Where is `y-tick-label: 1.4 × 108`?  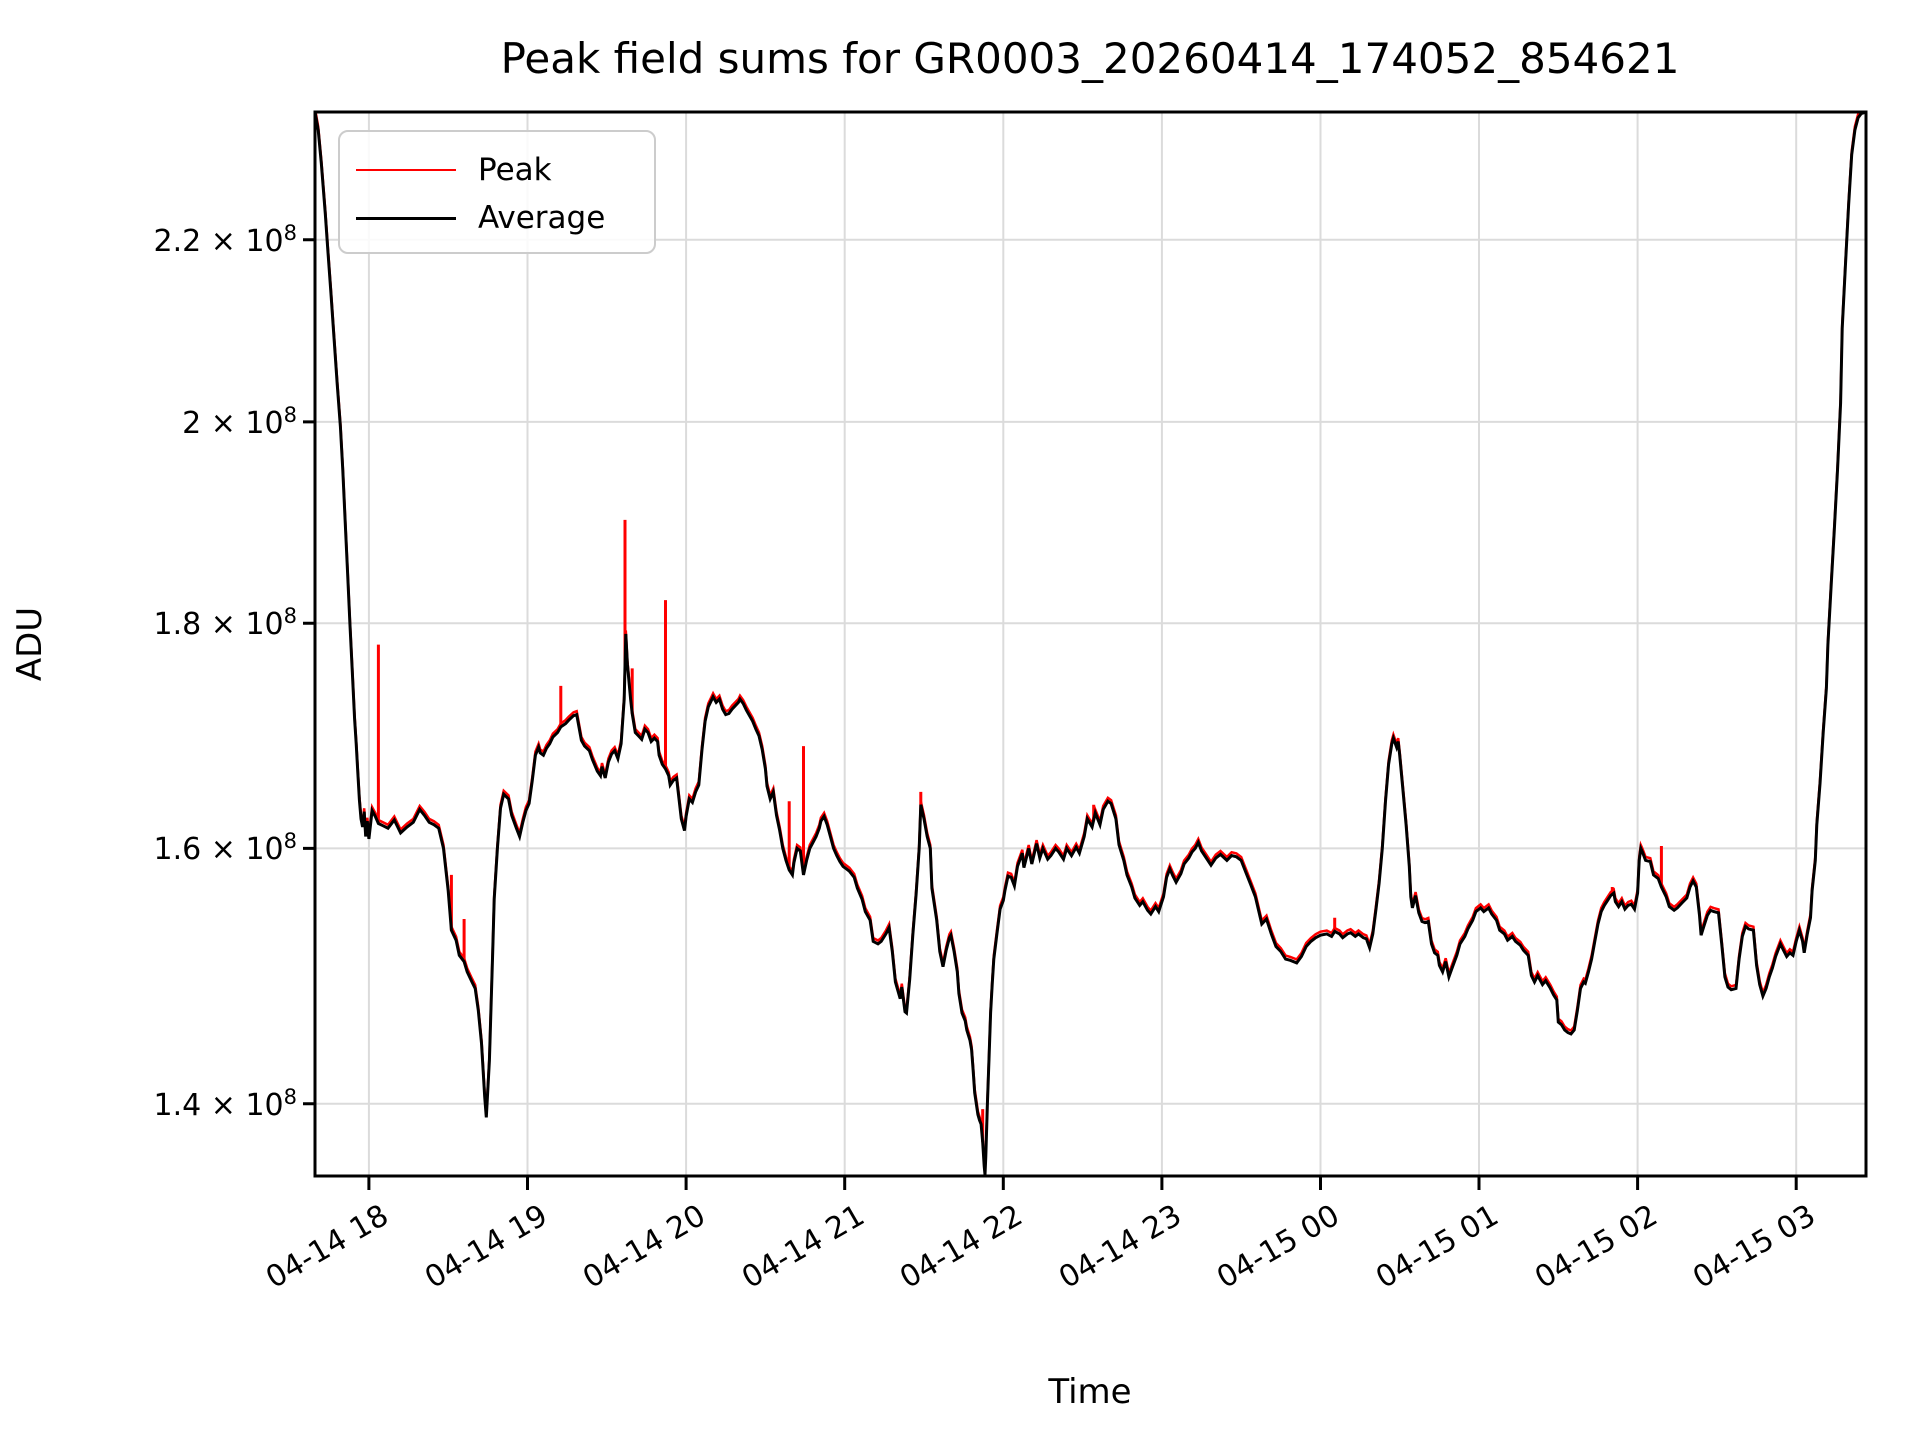 y-tick-label: 1.4 × 108 is located at coordinates (225, 1103).